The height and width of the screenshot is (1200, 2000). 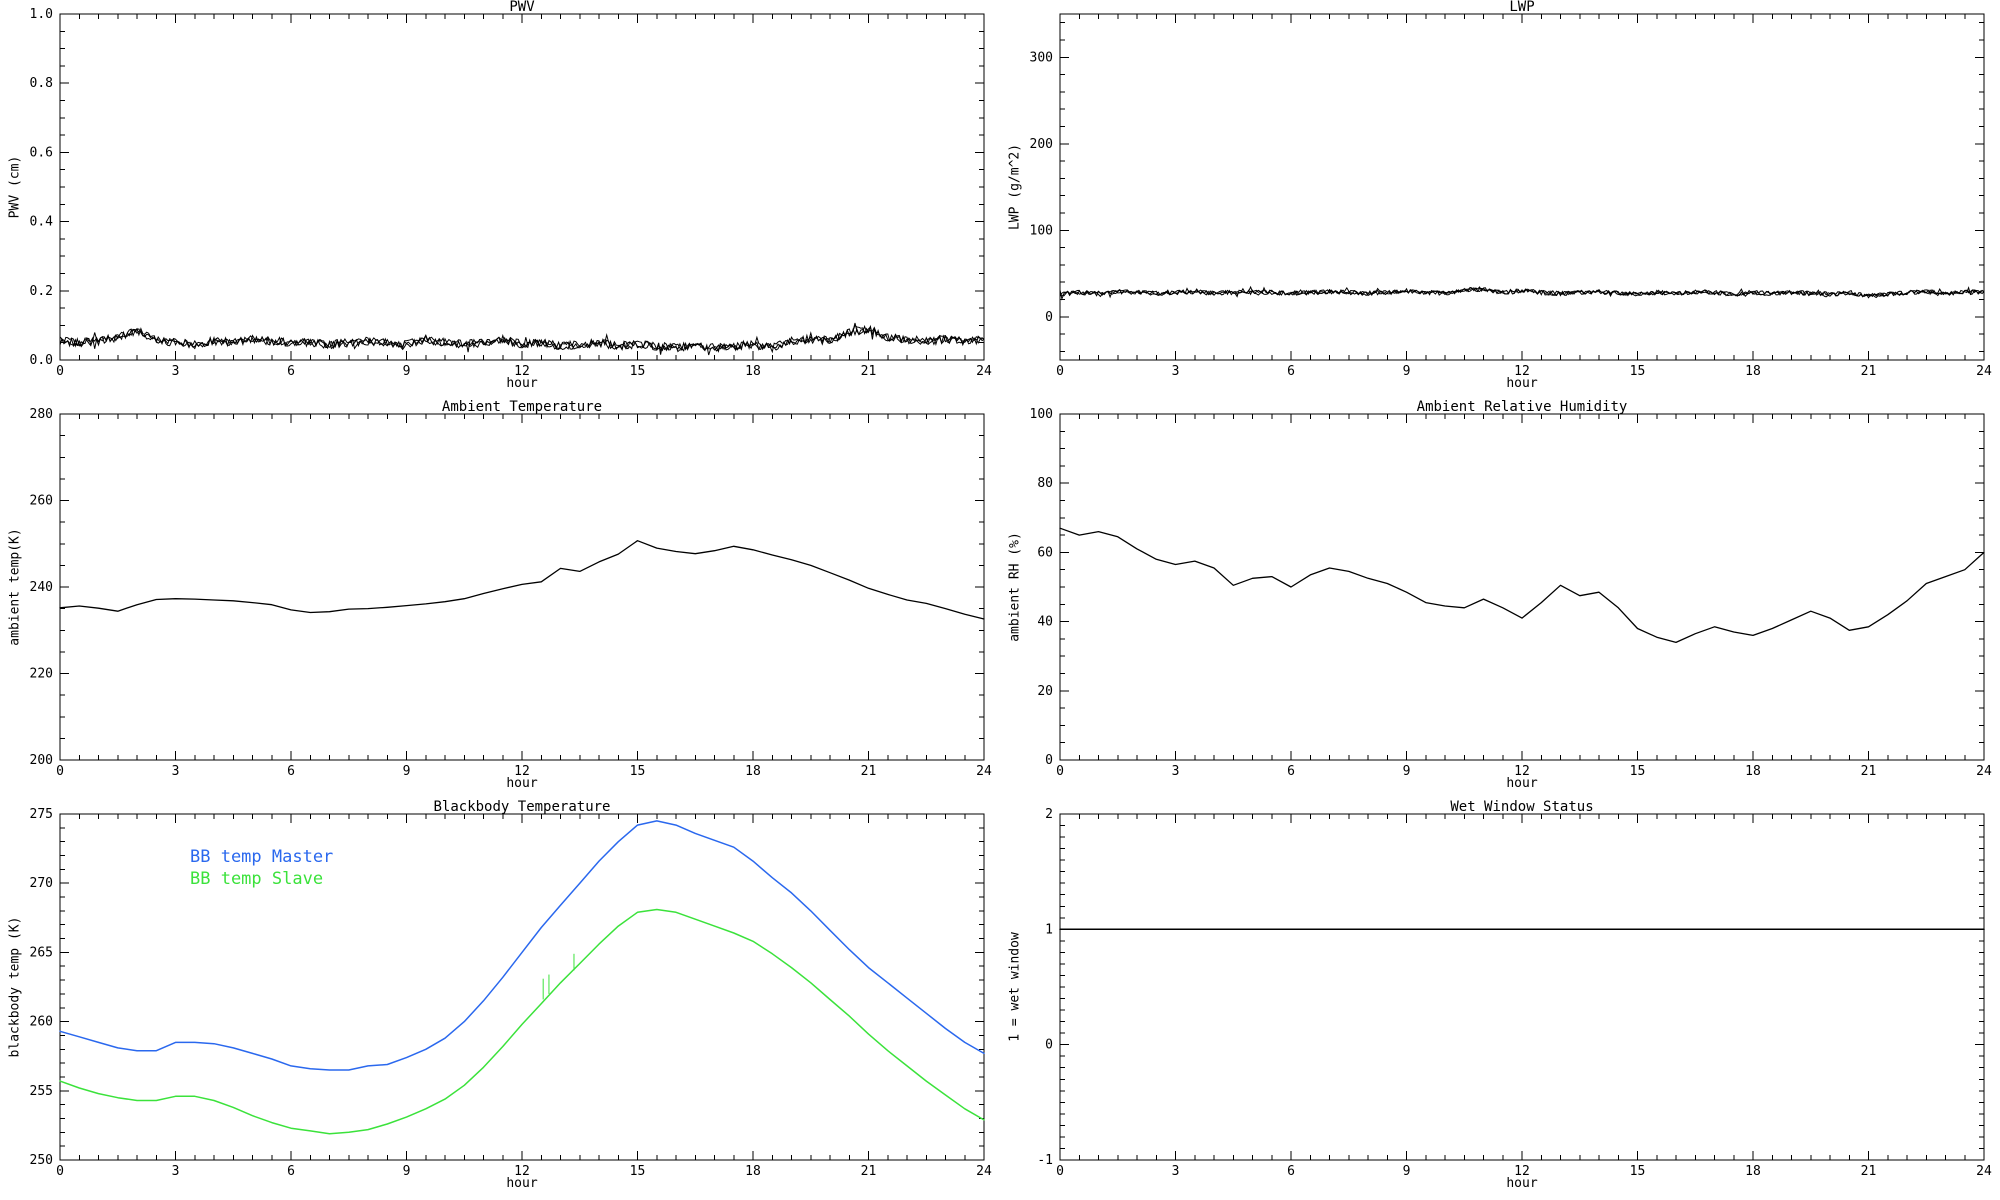 What do you see at coordinates (1522, 1183) in the screenshot?
I see `wet-window-status-x-axis-label: hour` at bounding box center [1522, 1183].